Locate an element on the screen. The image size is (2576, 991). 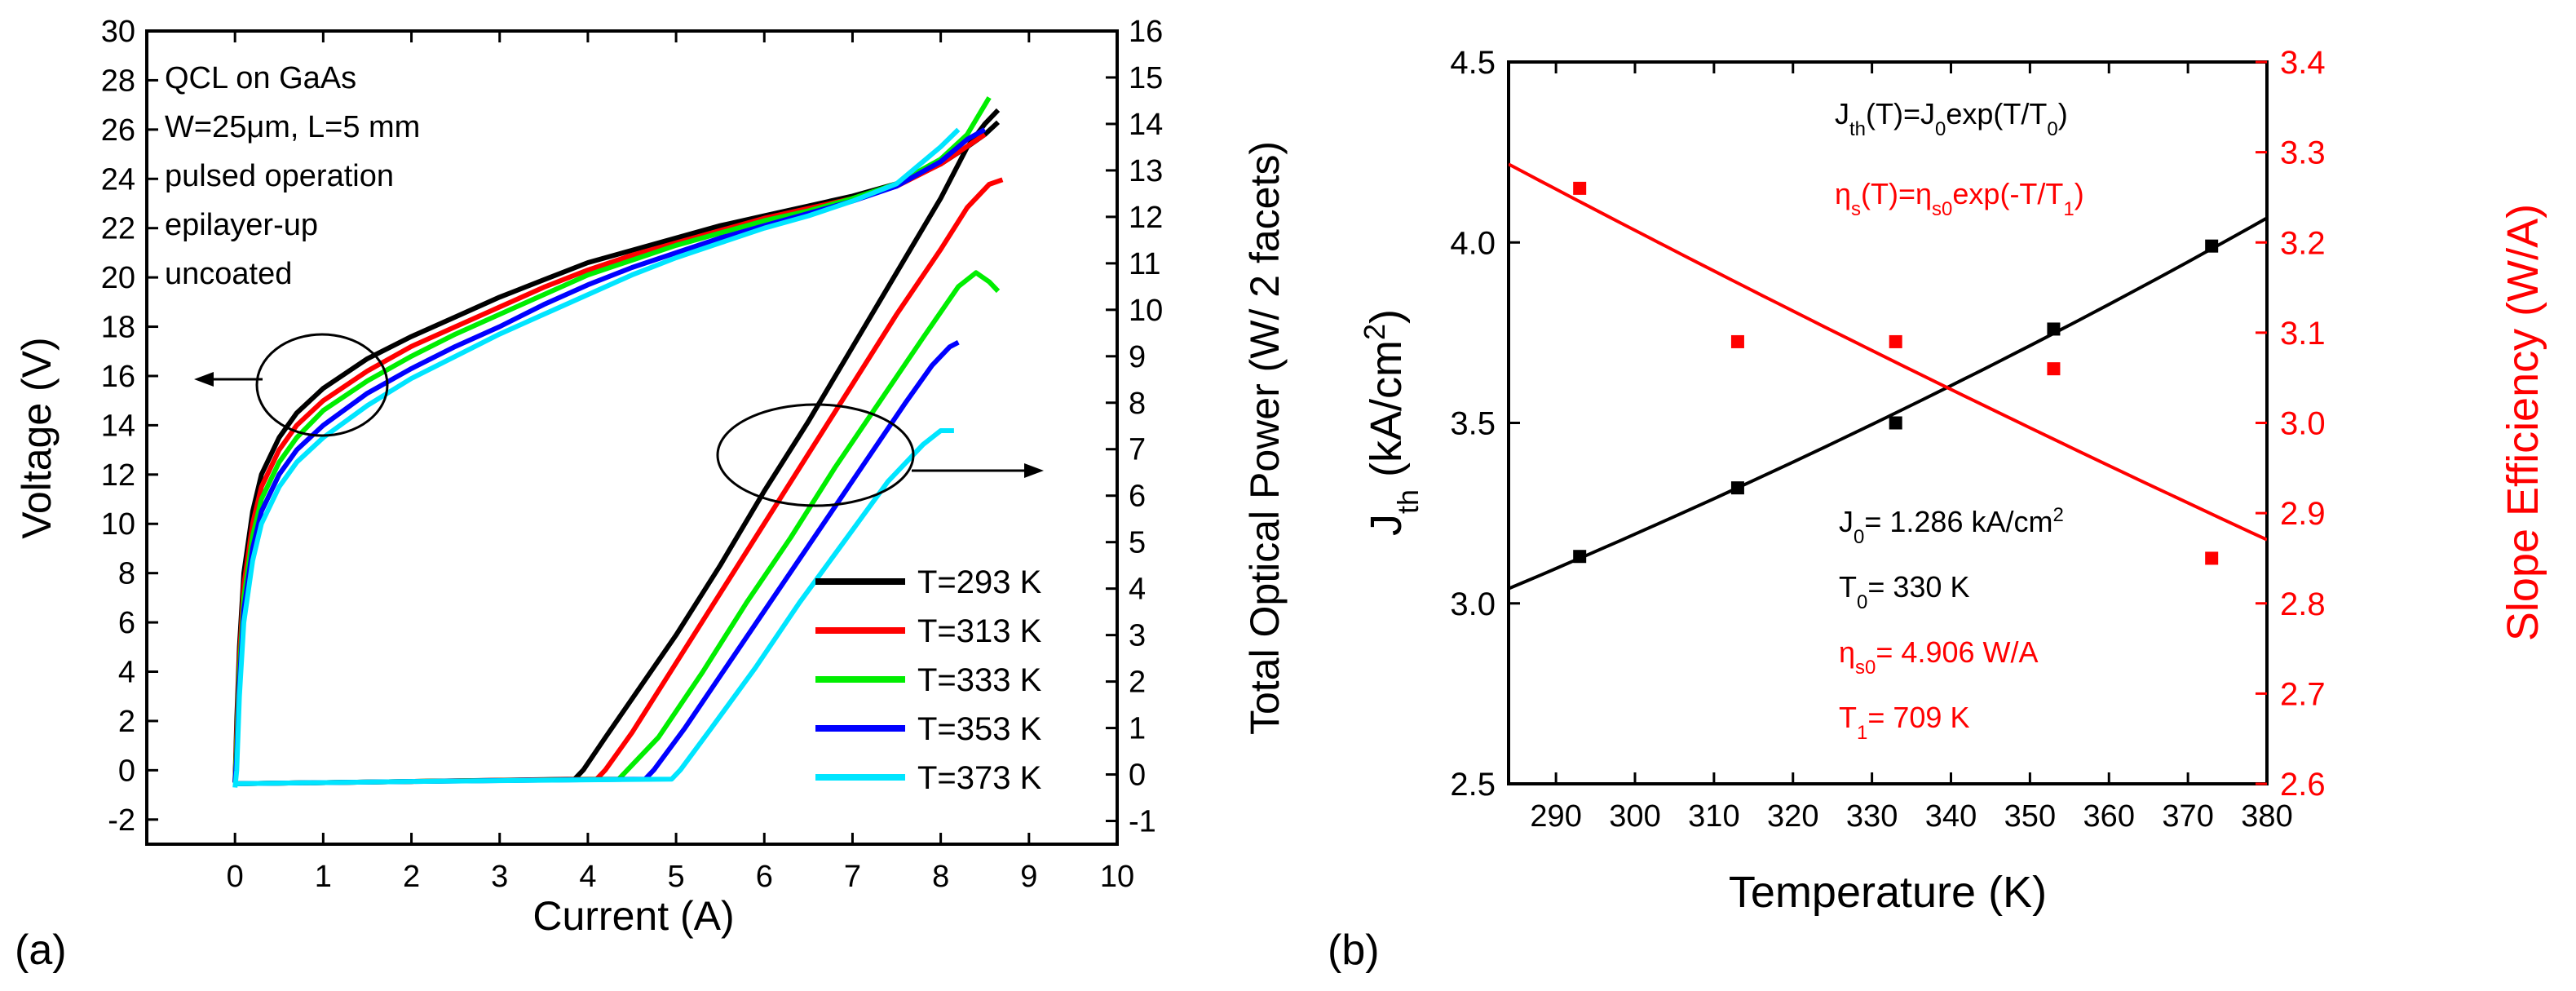
a-ytick-right-label: 8 is located at coordinates (1137, 404).